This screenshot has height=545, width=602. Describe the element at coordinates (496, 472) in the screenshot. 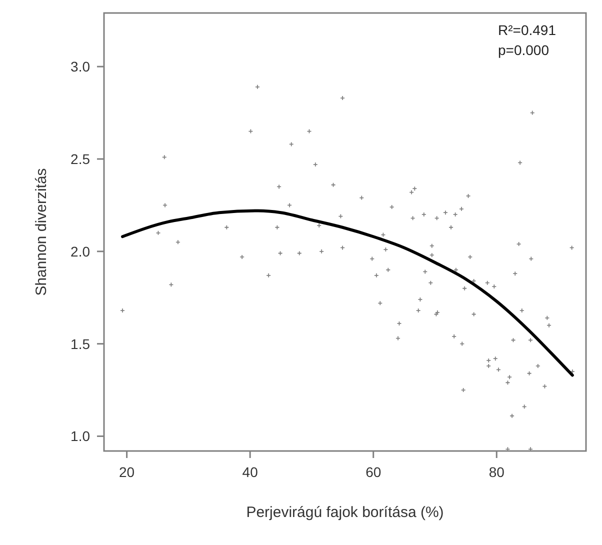

I see `x-tick-label: 80` at that location.